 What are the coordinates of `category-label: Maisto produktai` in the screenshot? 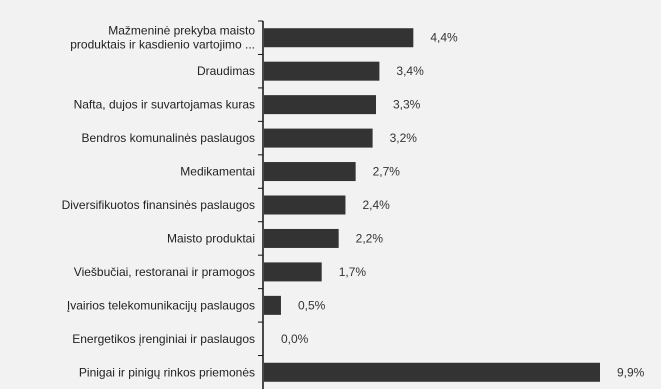 It's located at (211, 238).